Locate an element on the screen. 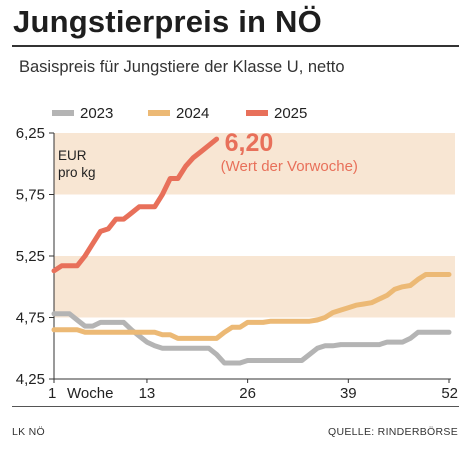  chart-title: Jungstierpreis in NÖ is located at coordinates (167, 21).